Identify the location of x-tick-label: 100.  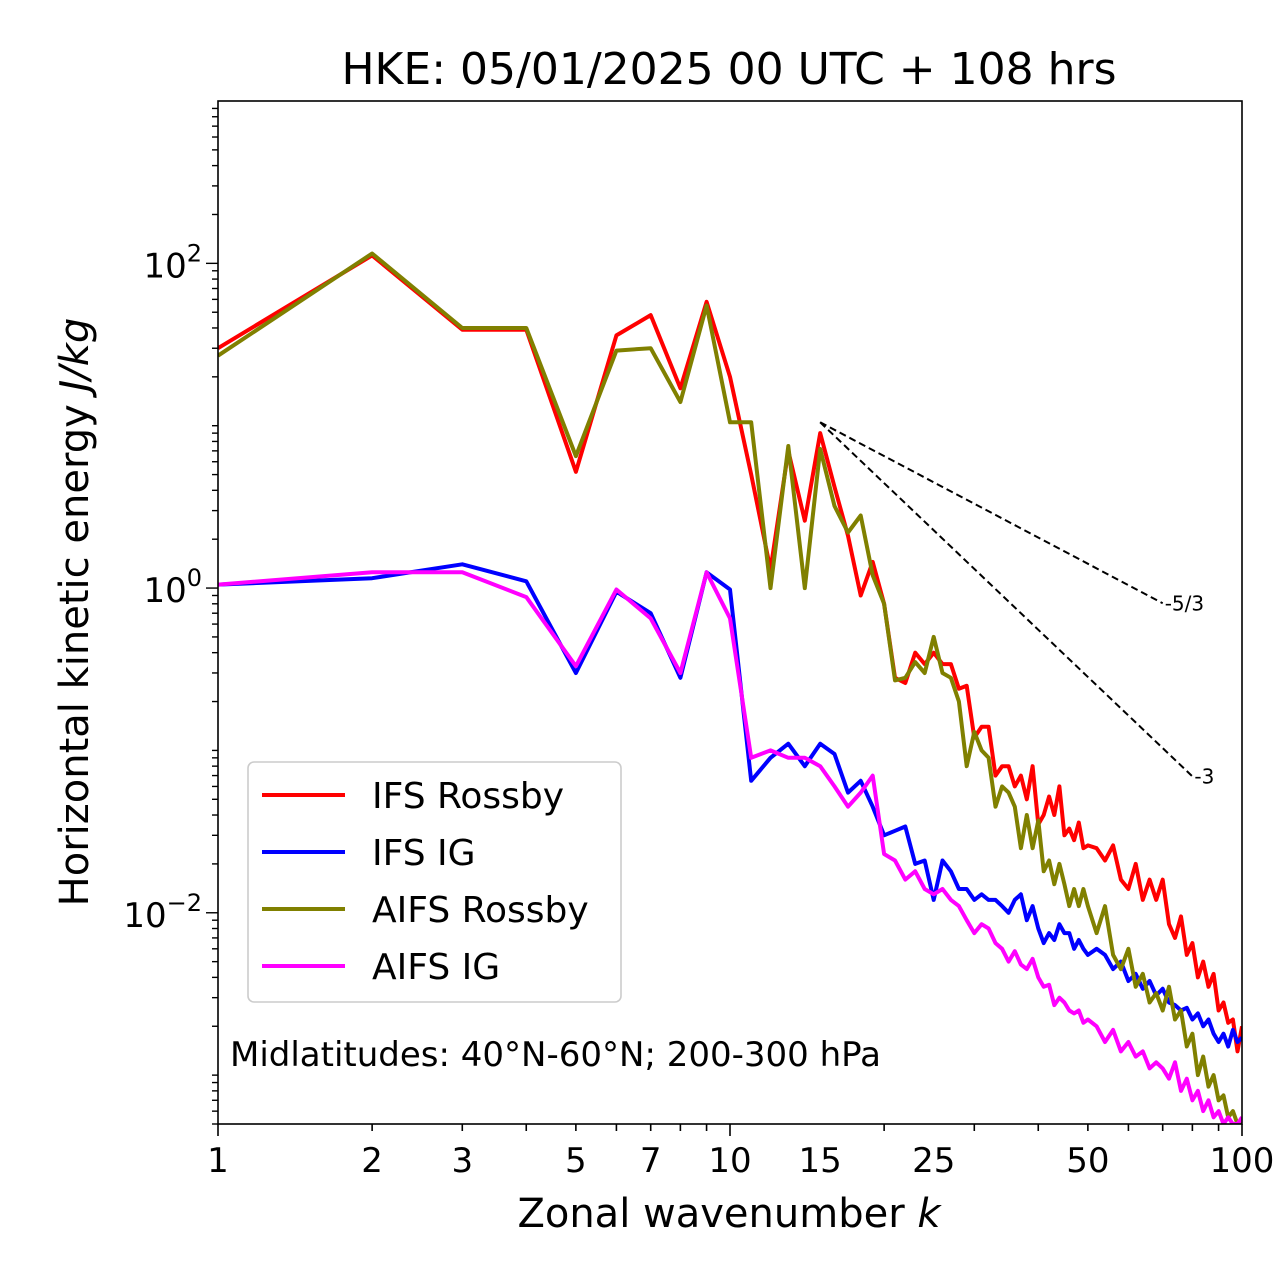
(1242, 1161).